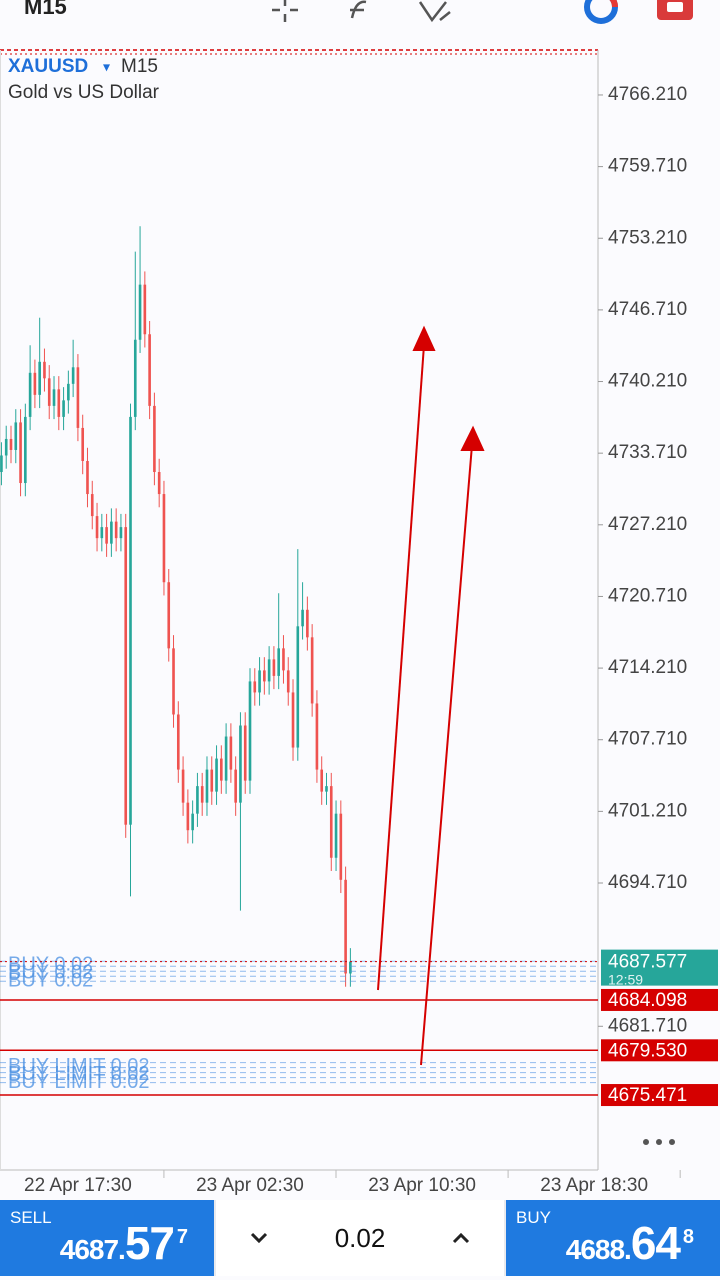 Image resolution: width=720 pixels, height=1280 pixels. What do you see at coordinates (598, 1249) in the screenshot?
I see `buy-price-main: 4688.` at bounding box center [598, 1249].